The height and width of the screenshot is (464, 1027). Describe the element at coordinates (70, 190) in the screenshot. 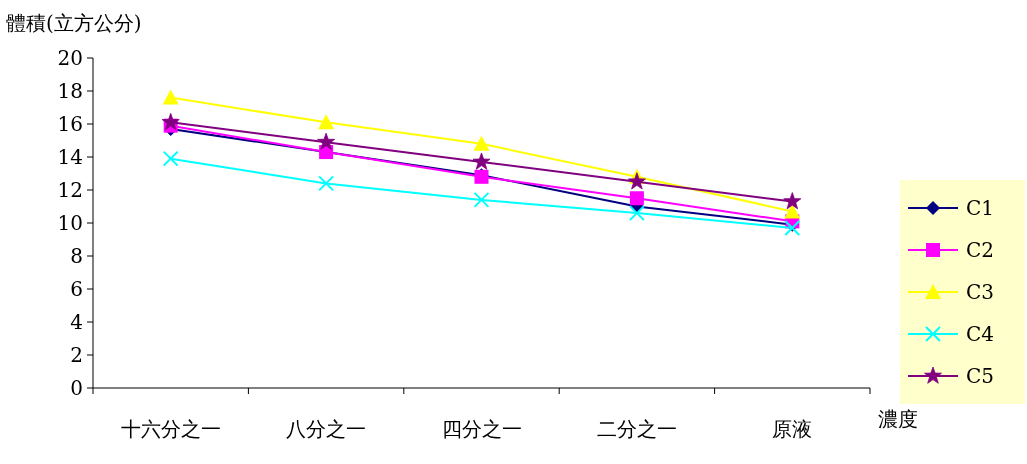

I see `y-tick-label: 12` at that location.